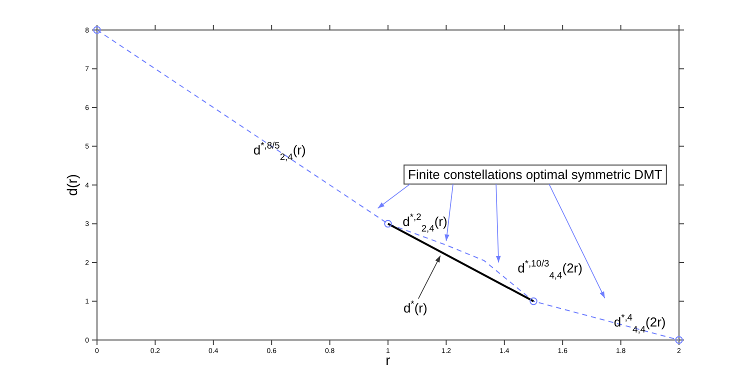 The image size is (751, 382). What do you see at coordinates (425, 223) in the screenshot?
I see `annotation: d$^{*,2}$$_{2,4}$(r)` at bounding box center [425, 223].